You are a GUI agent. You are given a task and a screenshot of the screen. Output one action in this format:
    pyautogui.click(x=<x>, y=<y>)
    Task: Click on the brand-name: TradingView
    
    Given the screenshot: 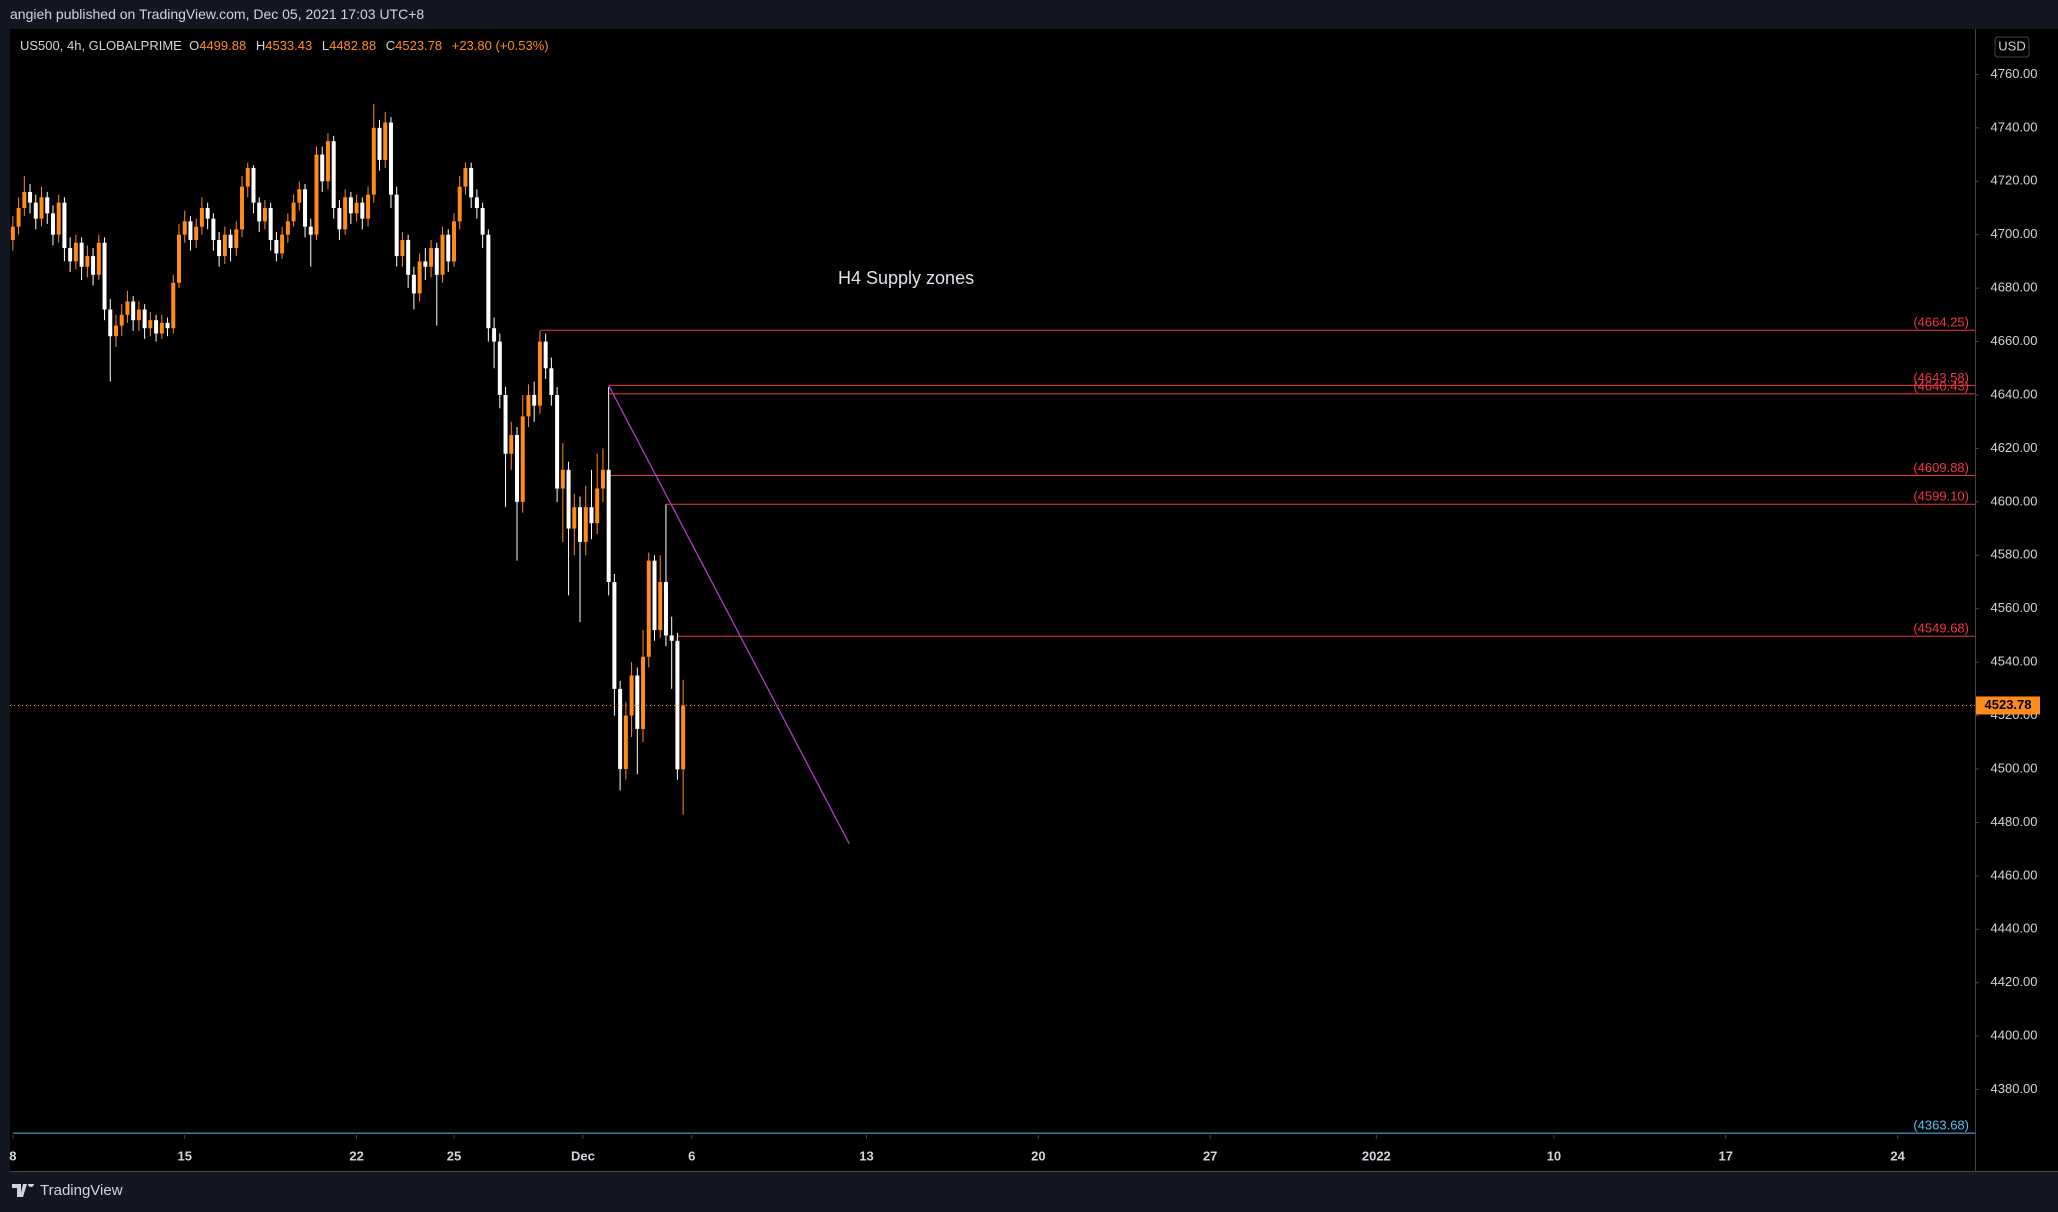 What is the action you would take?
    pyautogui.click(x=81, y=1190)
    